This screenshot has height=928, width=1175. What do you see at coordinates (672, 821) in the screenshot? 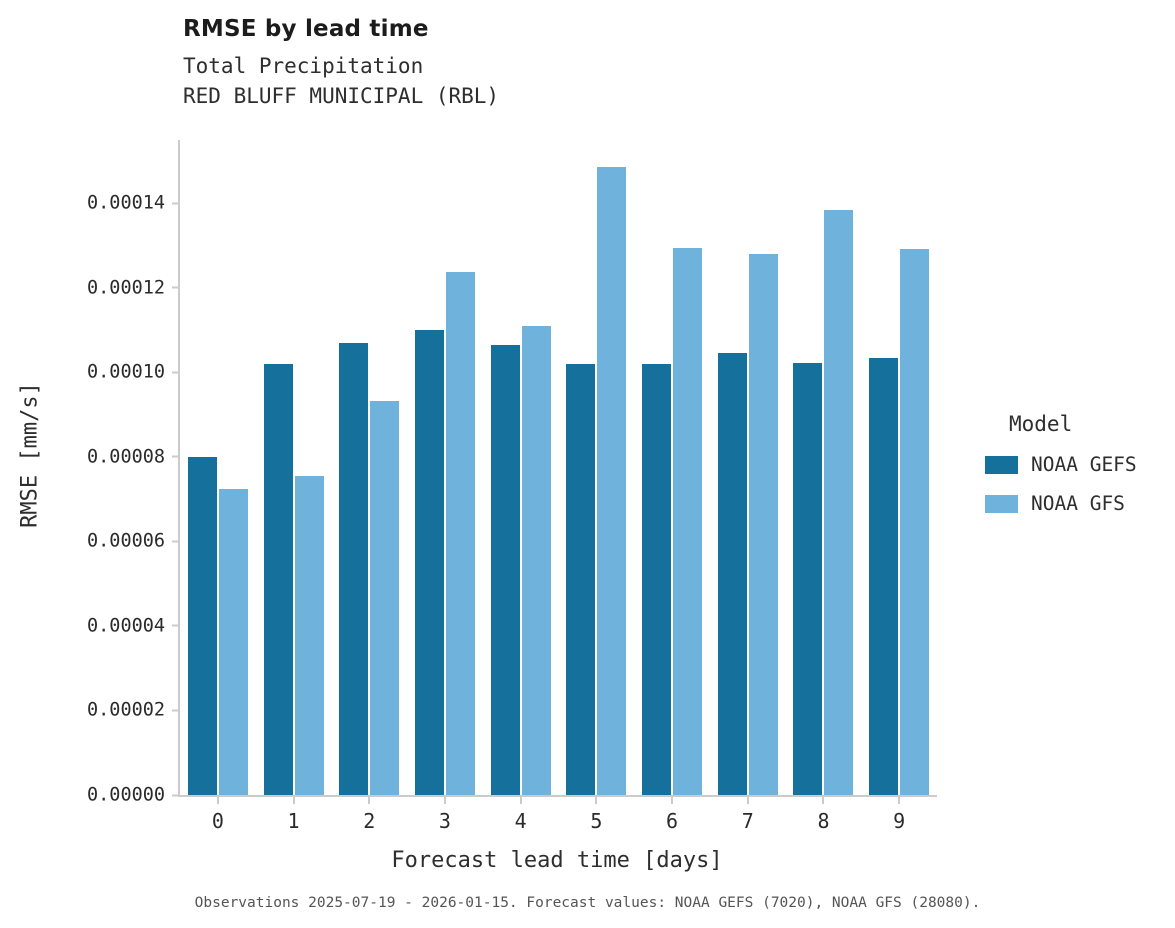
I see `x-tick-label: 6` at bounding box center [672, 821].